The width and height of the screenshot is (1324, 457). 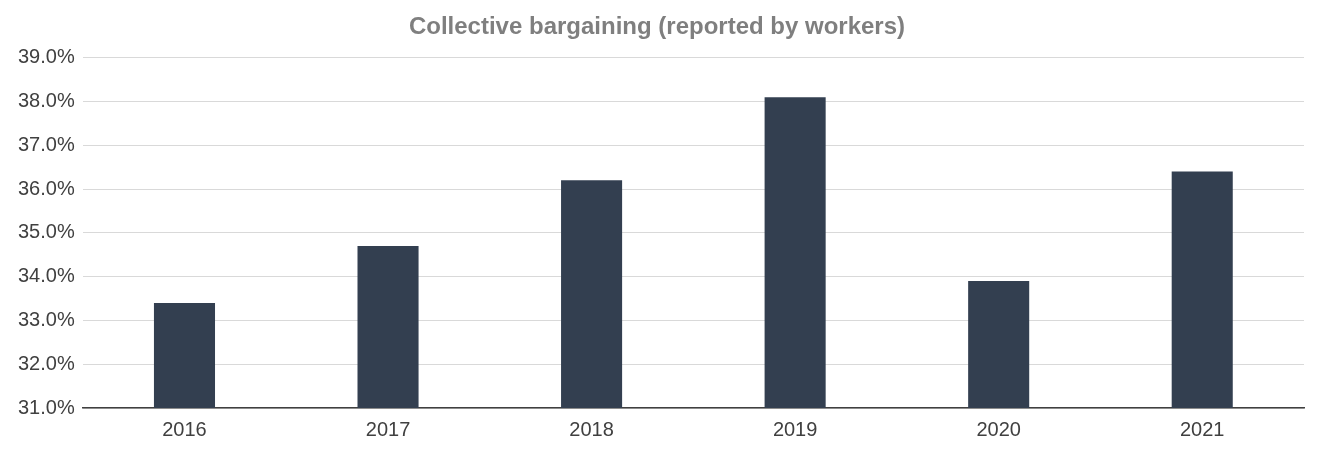 I want to click on x-tick-label: 2021, so click(x=1202, y=428).